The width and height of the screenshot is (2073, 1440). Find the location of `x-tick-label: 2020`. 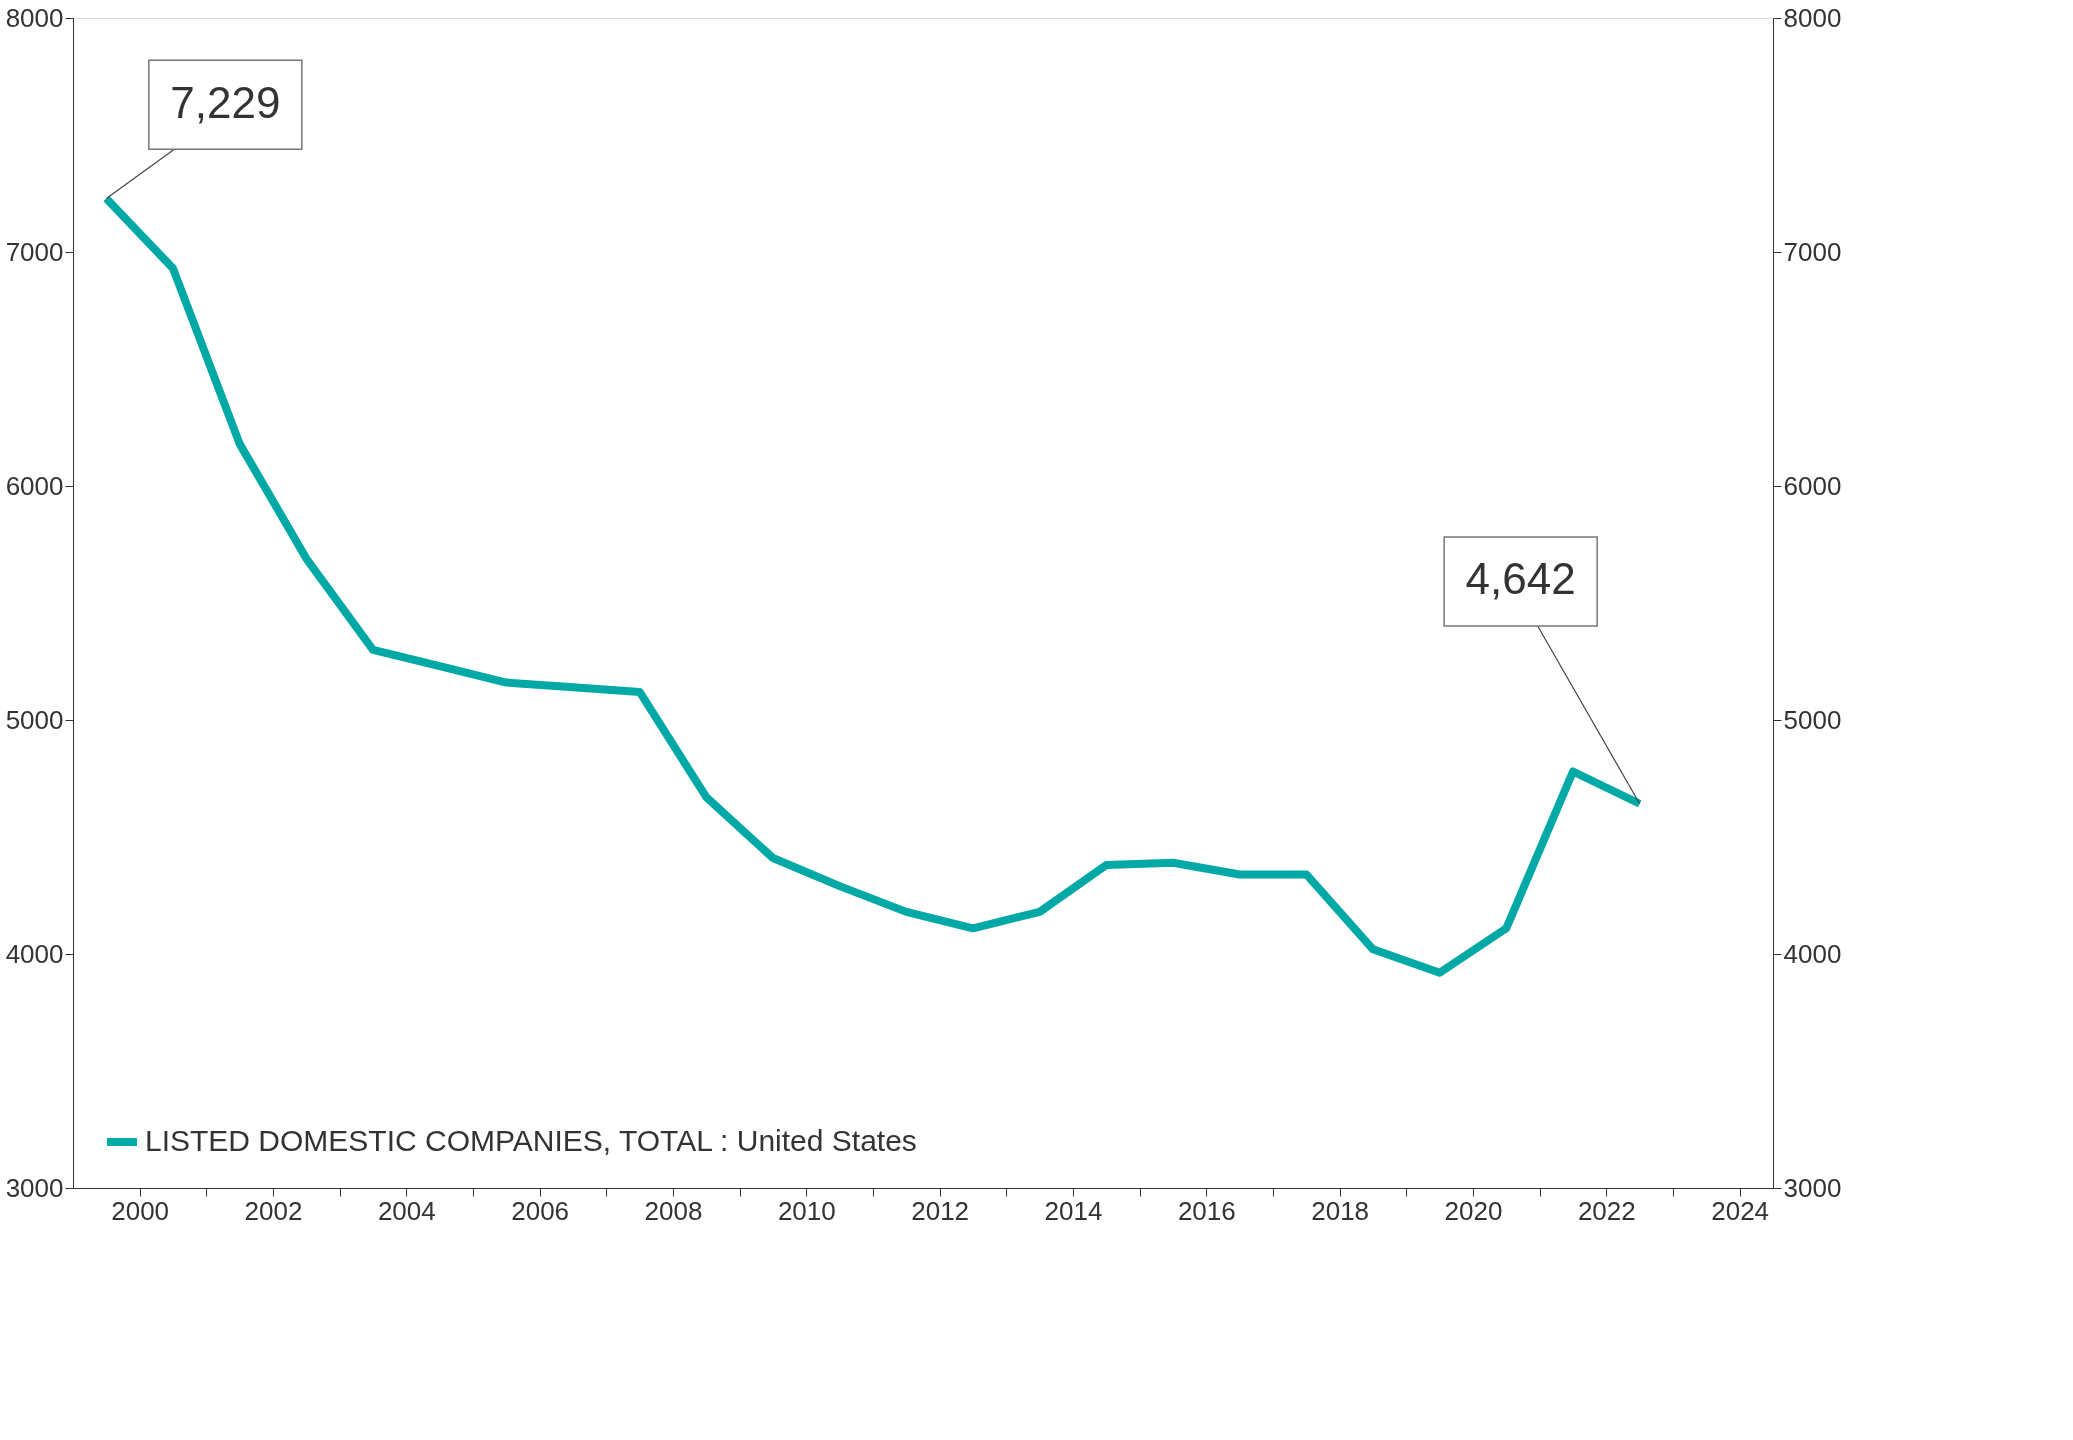

x-tick-label: 2020 is located at coordinates (1473, 1210).